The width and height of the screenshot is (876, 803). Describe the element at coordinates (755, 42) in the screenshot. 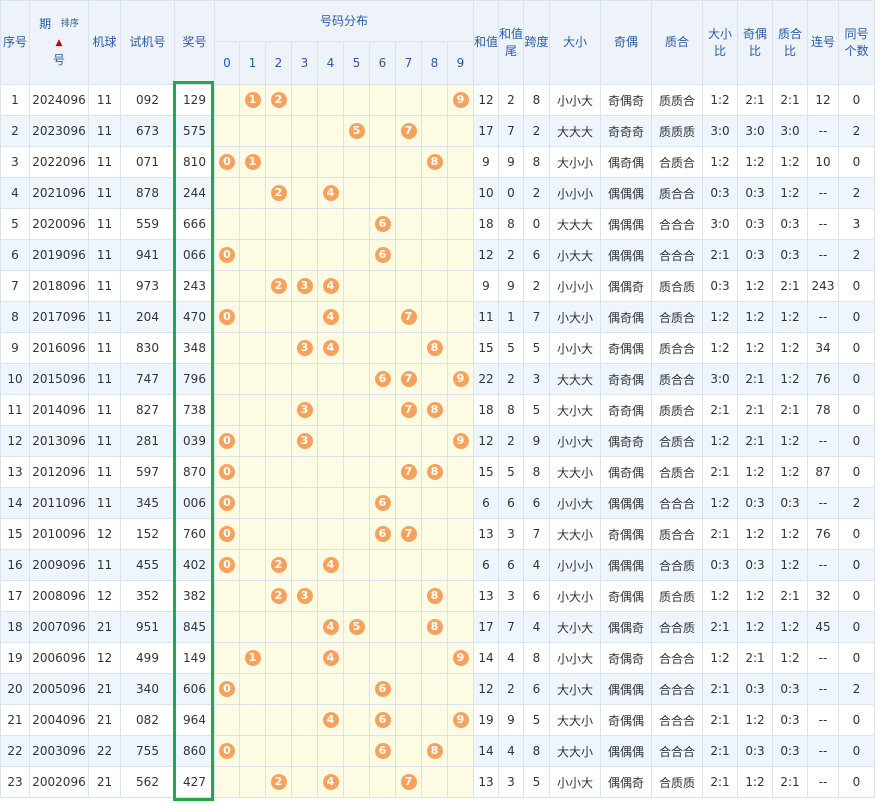

I see `header-oe-ratio: 奇偶比` at that location.